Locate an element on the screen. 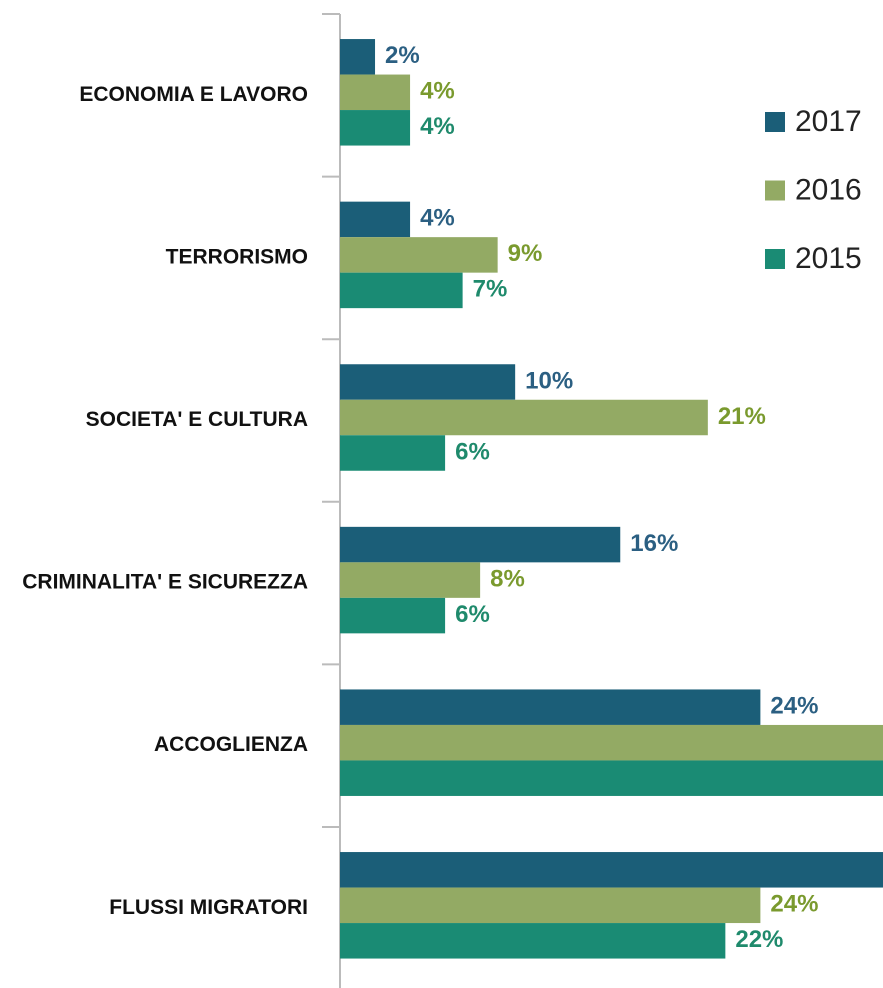 This screenshot has height=988, width=883. category-label: FLUSSI MIGRATORI is located at coordinates (208, 907).